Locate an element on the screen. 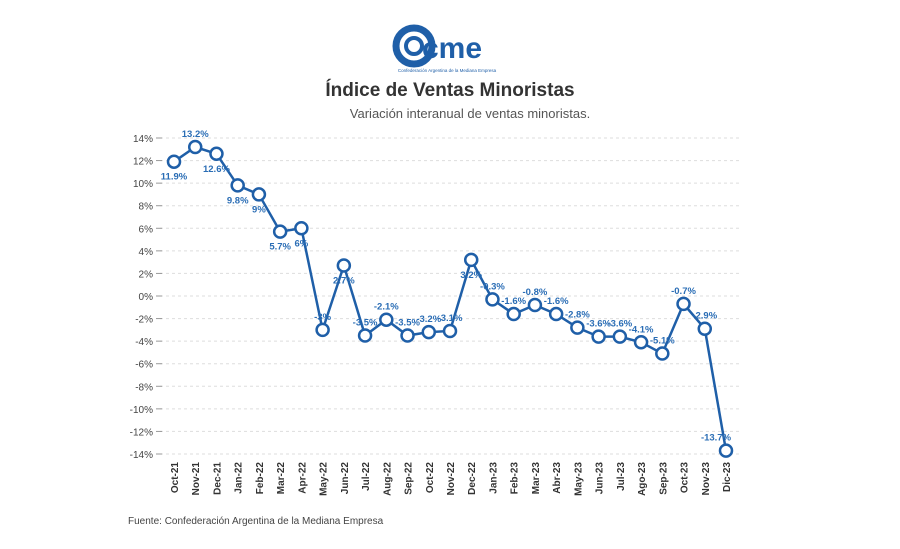  x-tick-label: Jan-23 is located at coordinates (493, 478).